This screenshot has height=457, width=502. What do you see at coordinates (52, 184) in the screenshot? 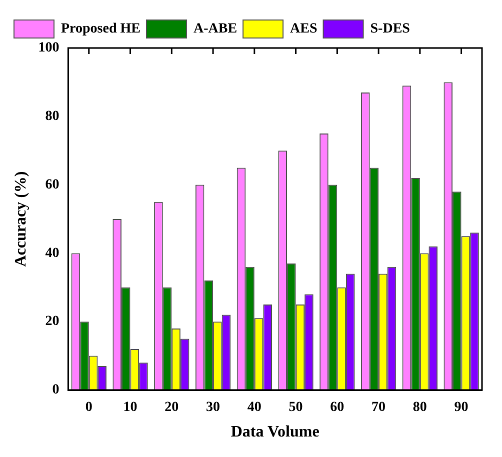
I see `y-tick-label: 60` at bounding box center [52, 184].